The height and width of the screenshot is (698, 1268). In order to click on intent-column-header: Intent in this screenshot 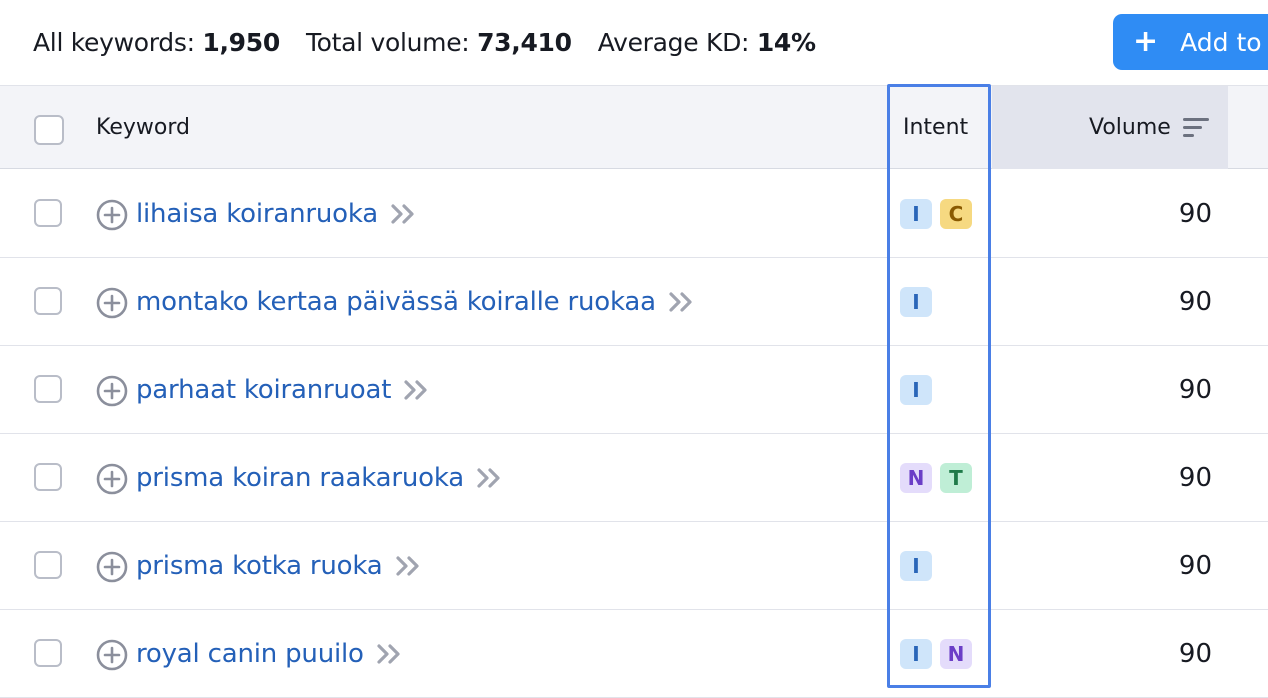, I will do `click(936, 127)`.